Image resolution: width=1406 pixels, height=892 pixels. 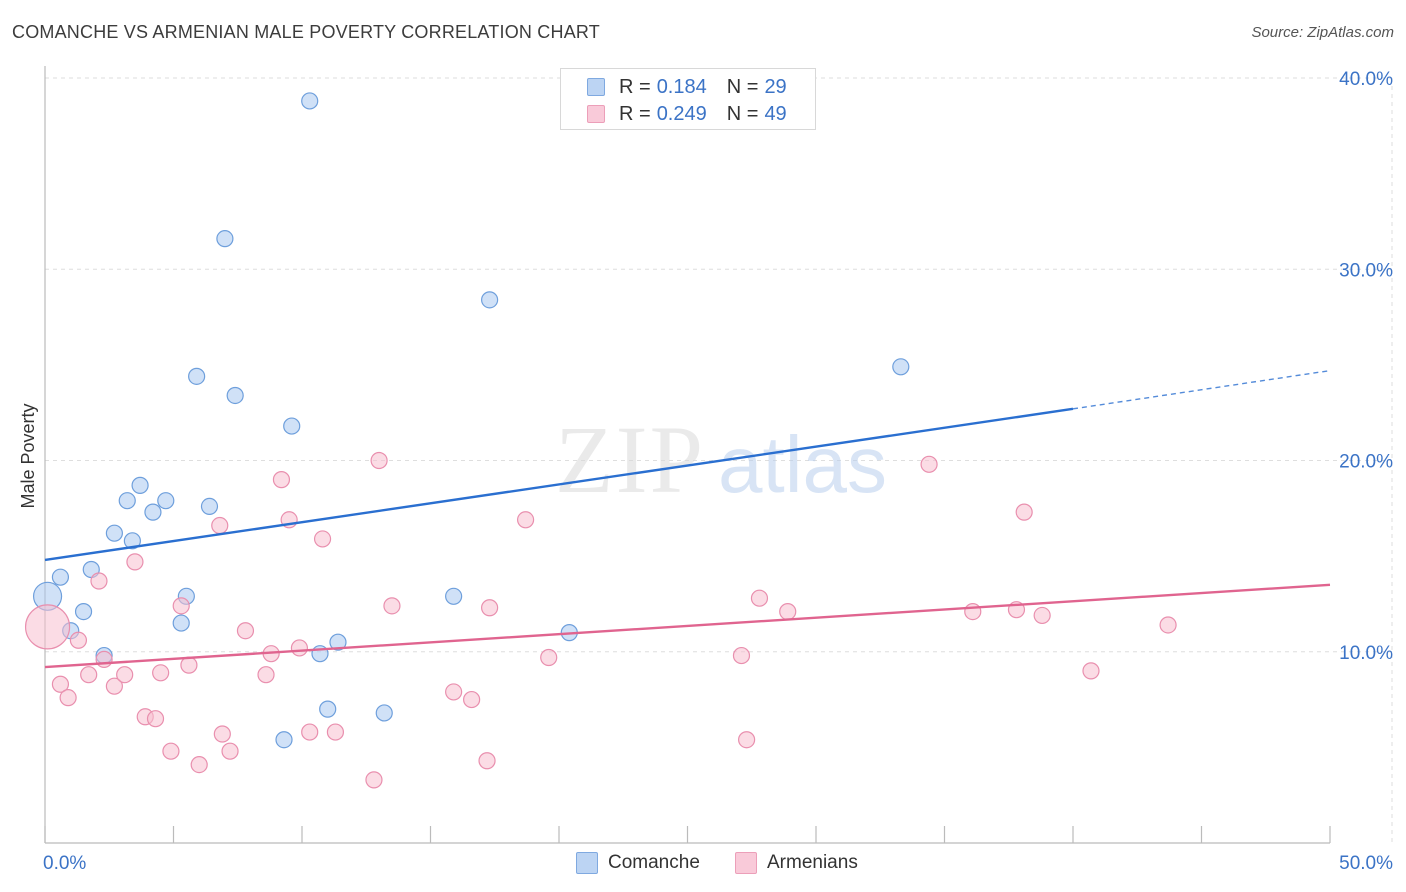 I want to click on armenians-legend-label: Armenians, so click(x=812, y=862).